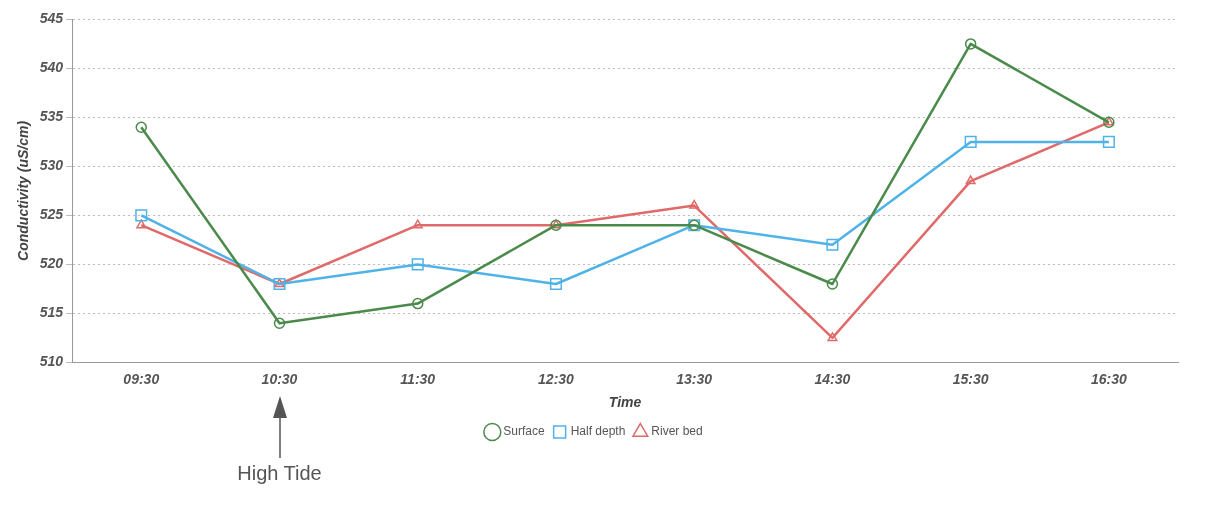 This screenshot has width=1209, height=518. What do you see at coordinates (1108, 378) in the screenshot?
I see `x-tick-label: 16:30` at bounding box center [1108, 378].